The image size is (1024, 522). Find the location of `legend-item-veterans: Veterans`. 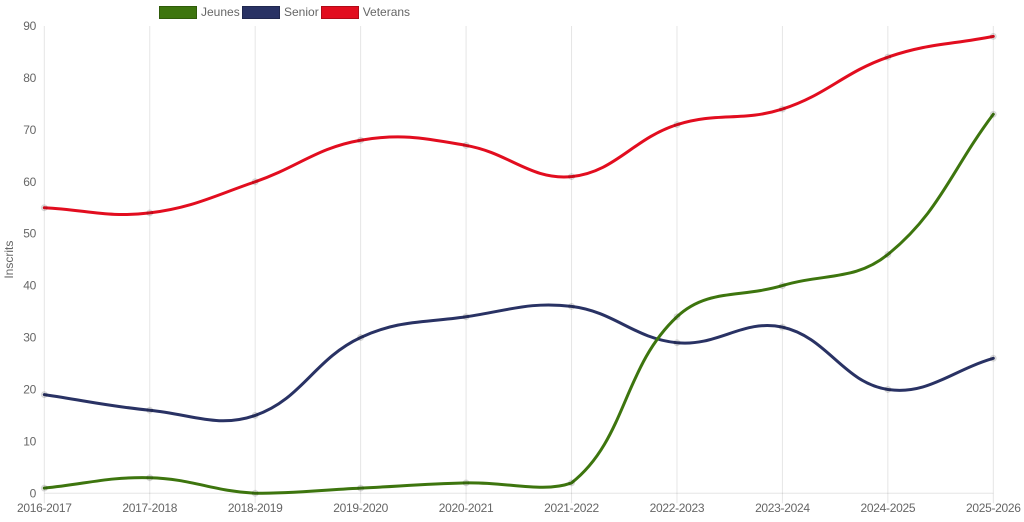

legend-item-veterans: Veterans is located at coordinates (365, 12).